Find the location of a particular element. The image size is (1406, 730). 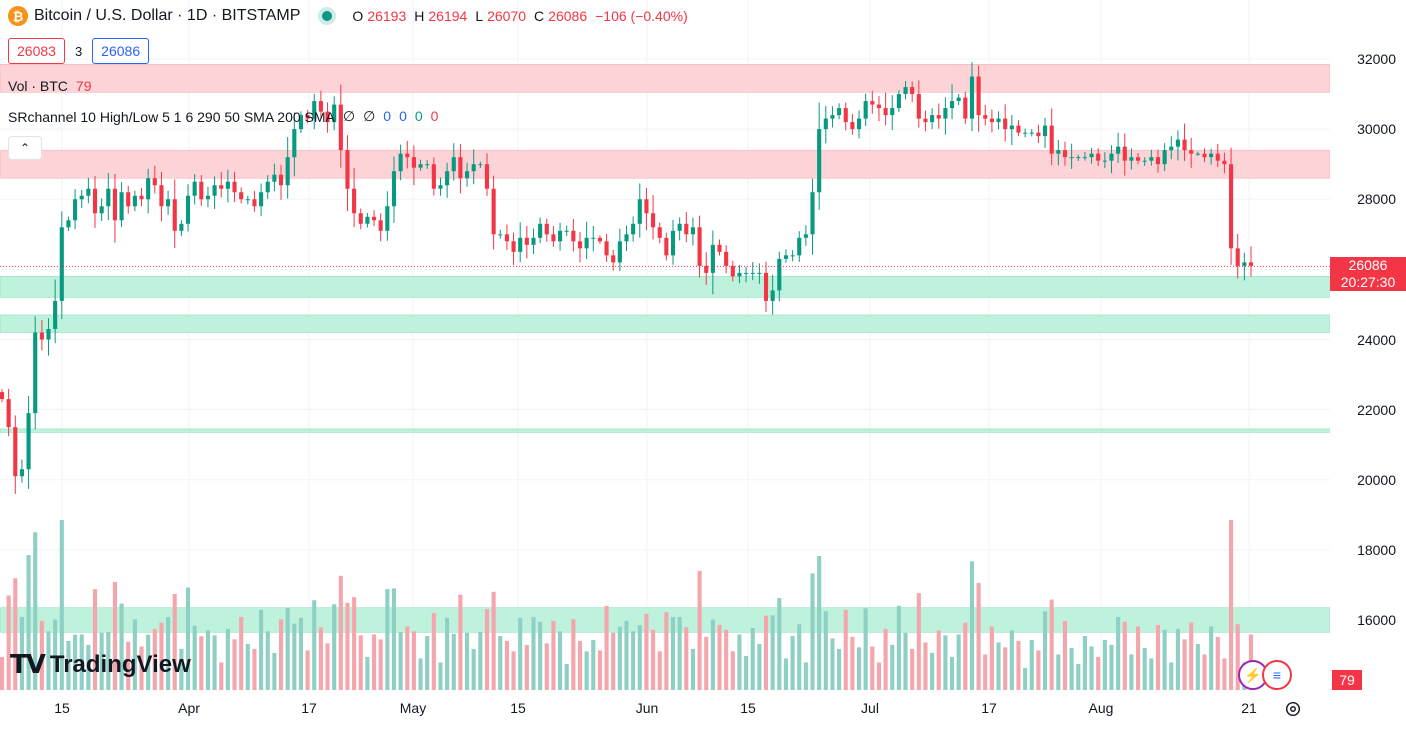

collapse-legend-button: ⌃ is located at coordinates (25, 148).